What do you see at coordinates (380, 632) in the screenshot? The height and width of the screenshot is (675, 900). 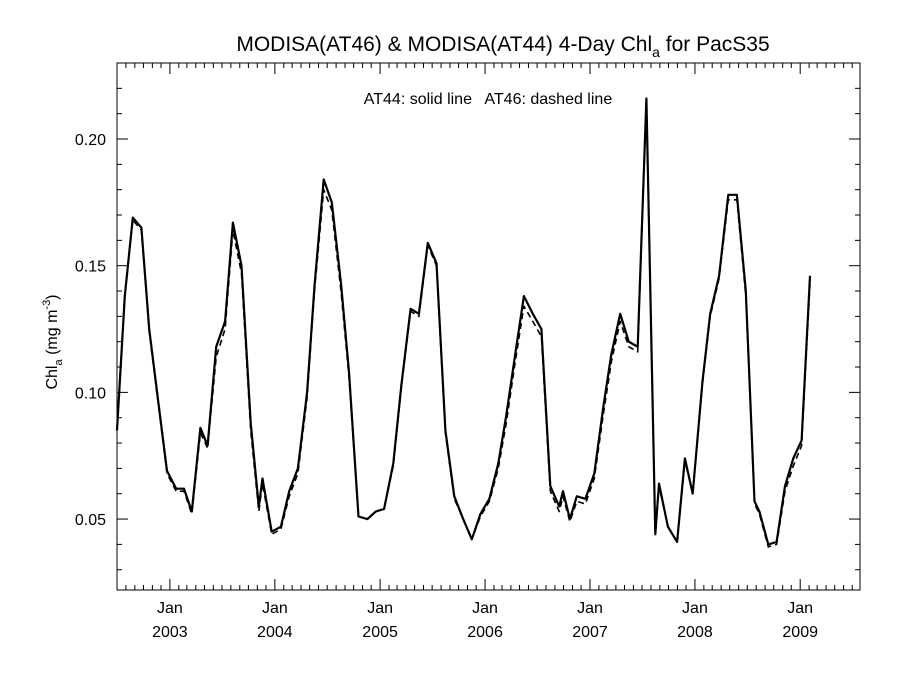 I see `x-tick-year-label: 2005` at bounding box center [380, 632].